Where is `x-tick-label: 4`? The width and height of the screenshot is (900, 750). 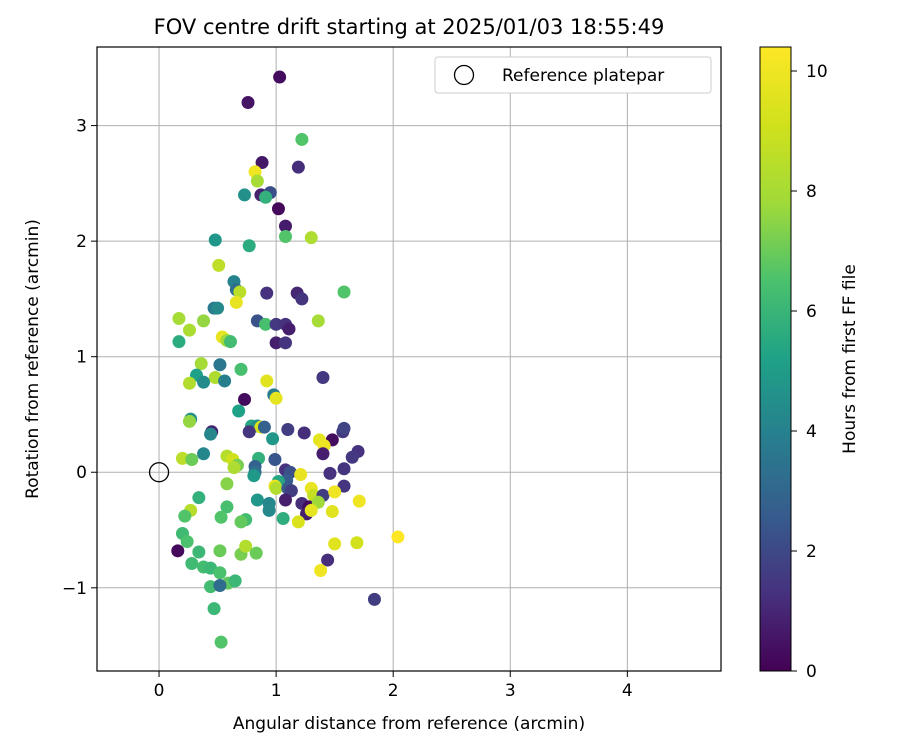
x-tick-label: 4 is located at coordinates (627, 691).